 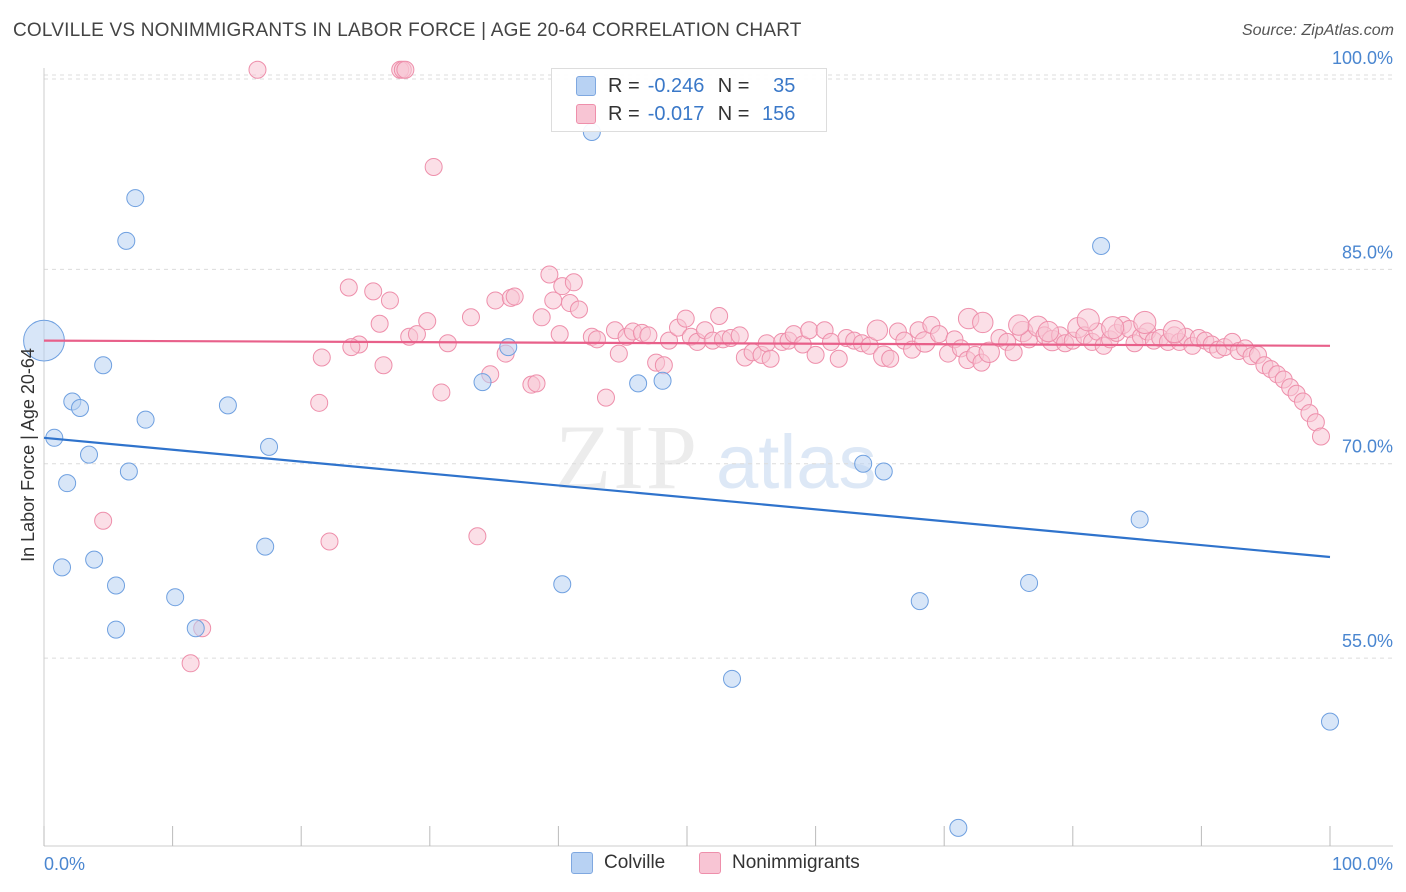 What do you see at coordinates (1362, 58) in the screenshot?
I see `y-tick-label: 100.0%` at bounding box center [1362, 58].